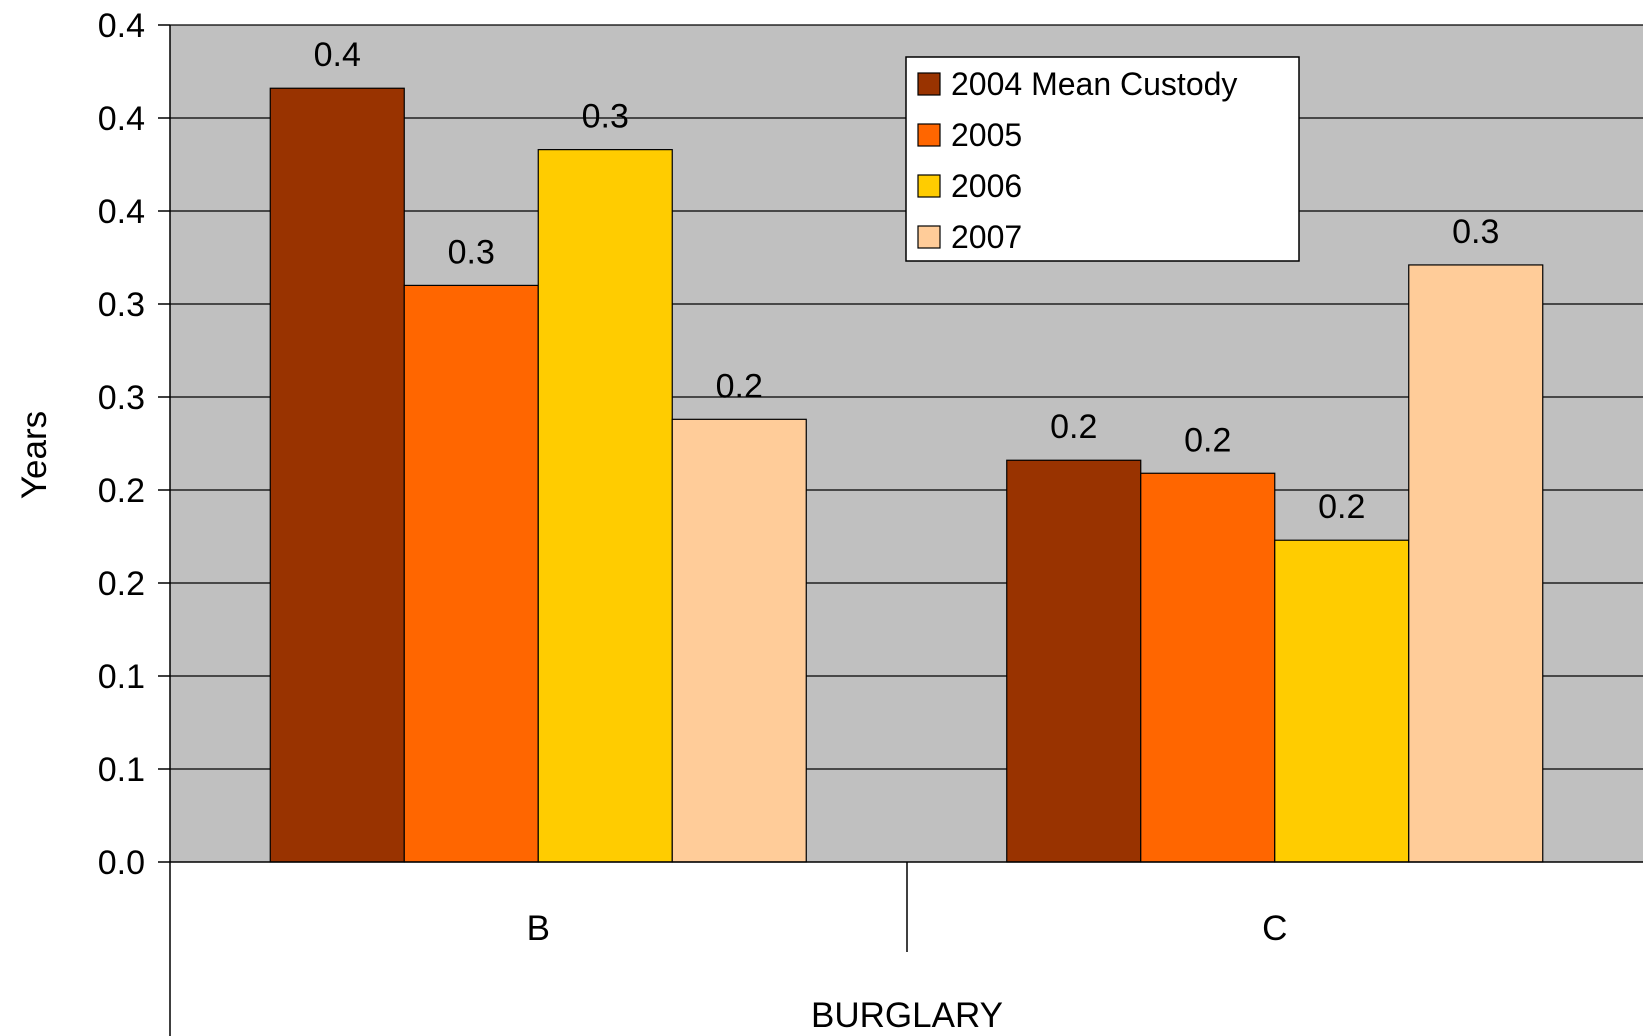 The width and height of the screenshot is (1643, 1036). I want to click on y-axis-title: Years, so click(34, 455).